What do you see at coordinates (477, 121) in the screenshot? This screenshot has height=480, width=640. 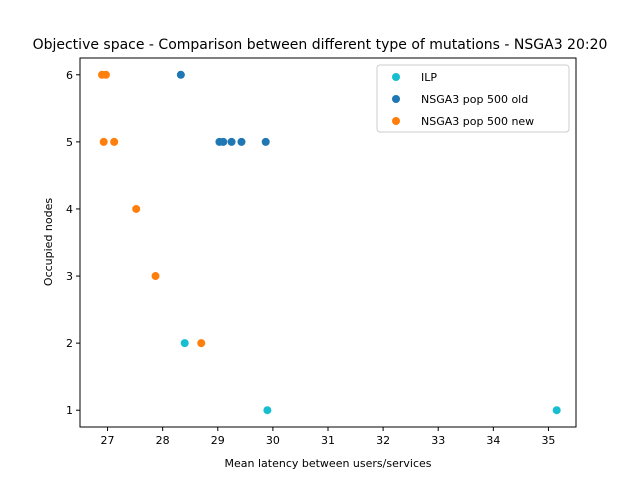 I see `legend-label-2: NSGA3 pop 500 new` at bounding box center [477, 121].